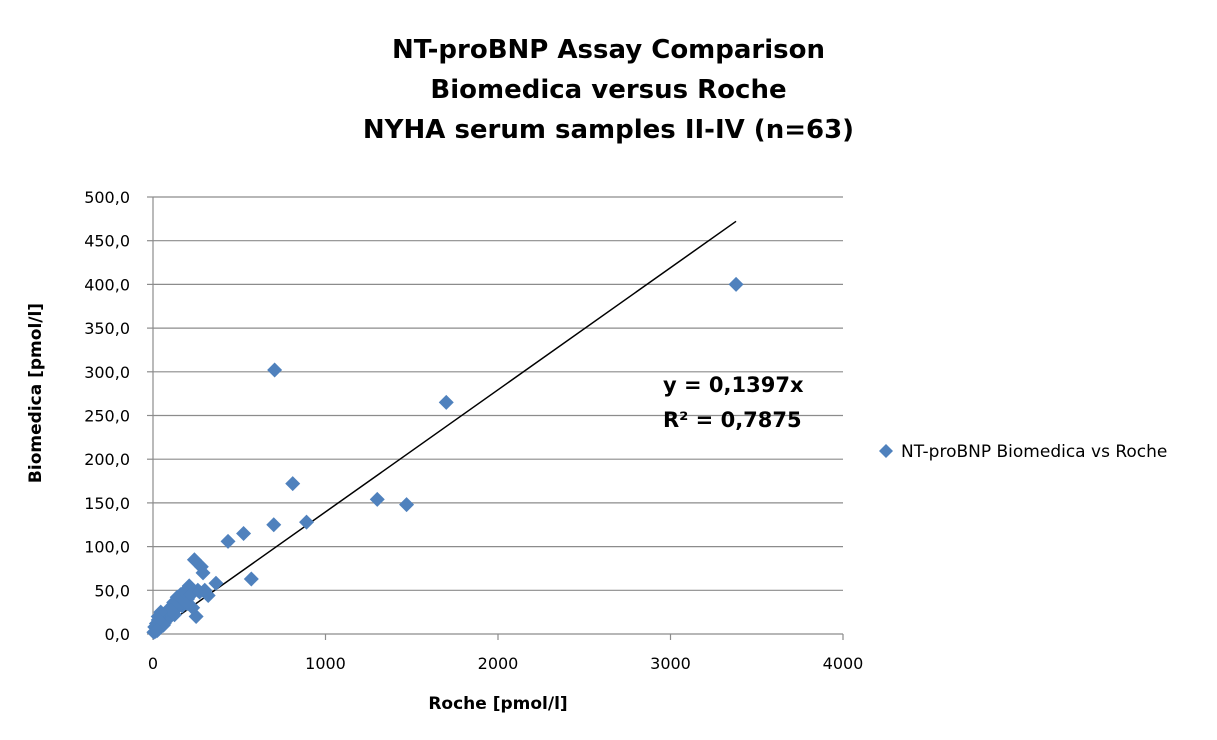  I want to click on trendline-r-squared: R² = 0,7875, so click(732, 420).